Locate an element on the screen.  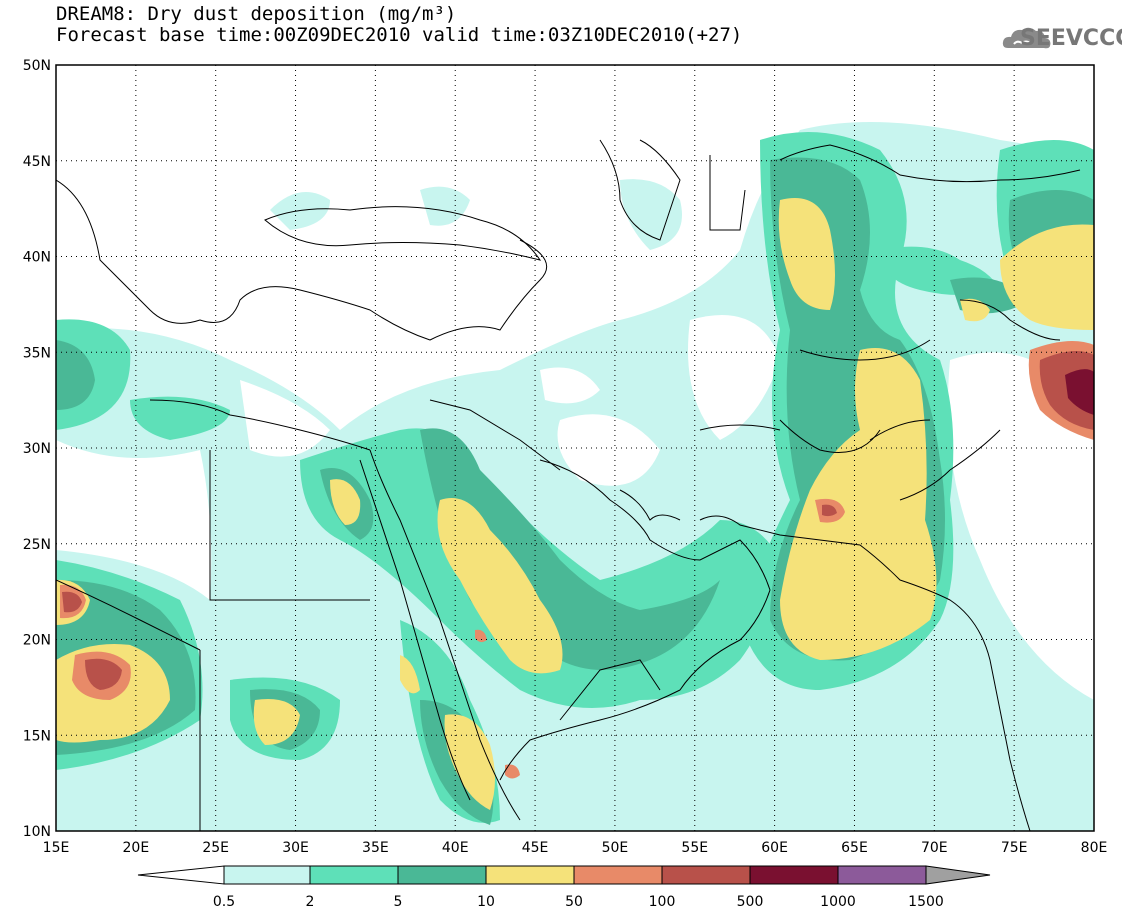
longitude-tick-label: 80E is located at coordinates (1094, 848).